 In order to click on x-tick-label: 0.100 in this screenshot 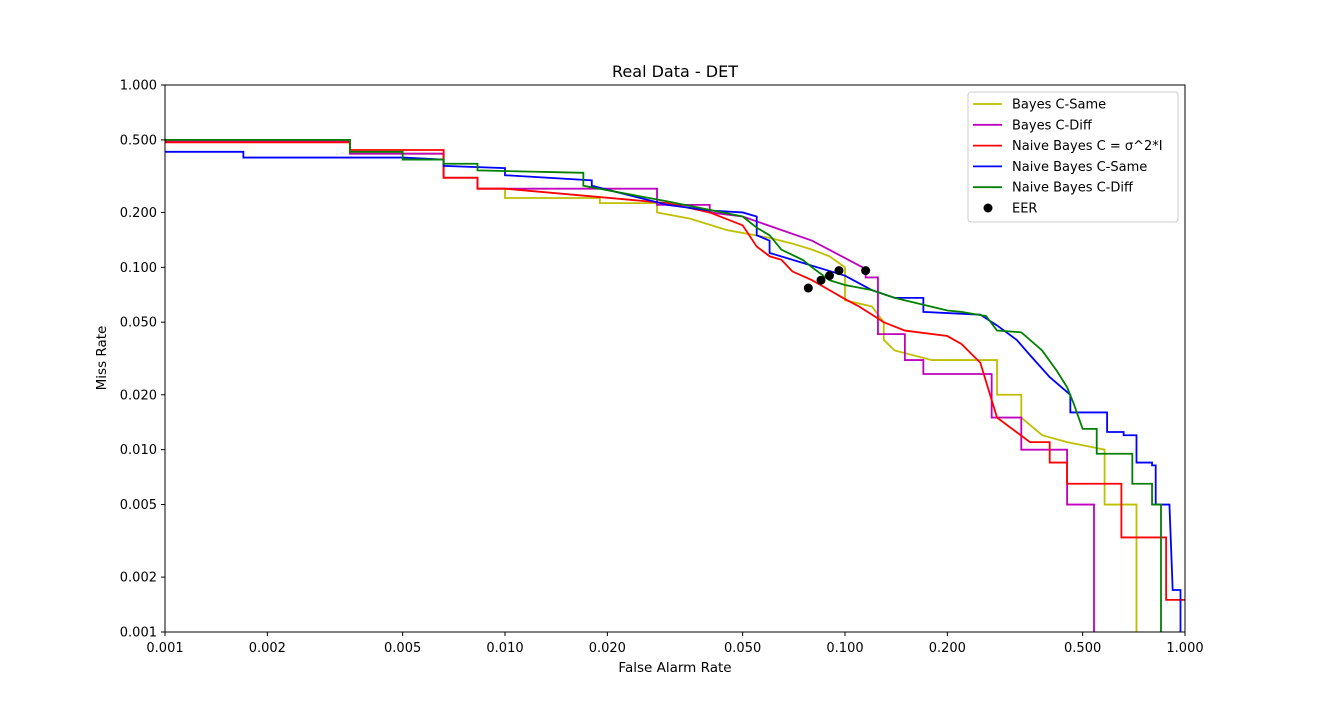, I will do `click(844, 648)`.